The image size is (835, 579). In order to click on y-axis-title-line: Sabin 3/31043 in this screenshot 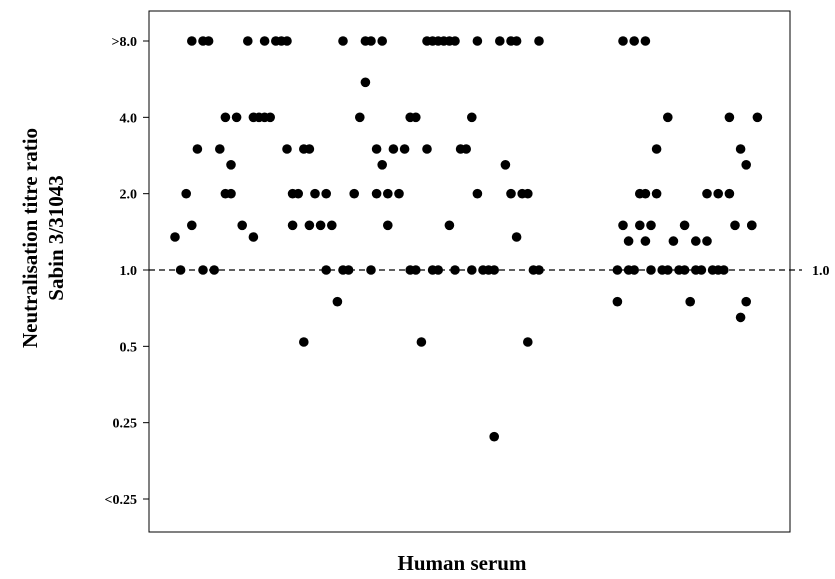, I will do `click(56, 237)`.